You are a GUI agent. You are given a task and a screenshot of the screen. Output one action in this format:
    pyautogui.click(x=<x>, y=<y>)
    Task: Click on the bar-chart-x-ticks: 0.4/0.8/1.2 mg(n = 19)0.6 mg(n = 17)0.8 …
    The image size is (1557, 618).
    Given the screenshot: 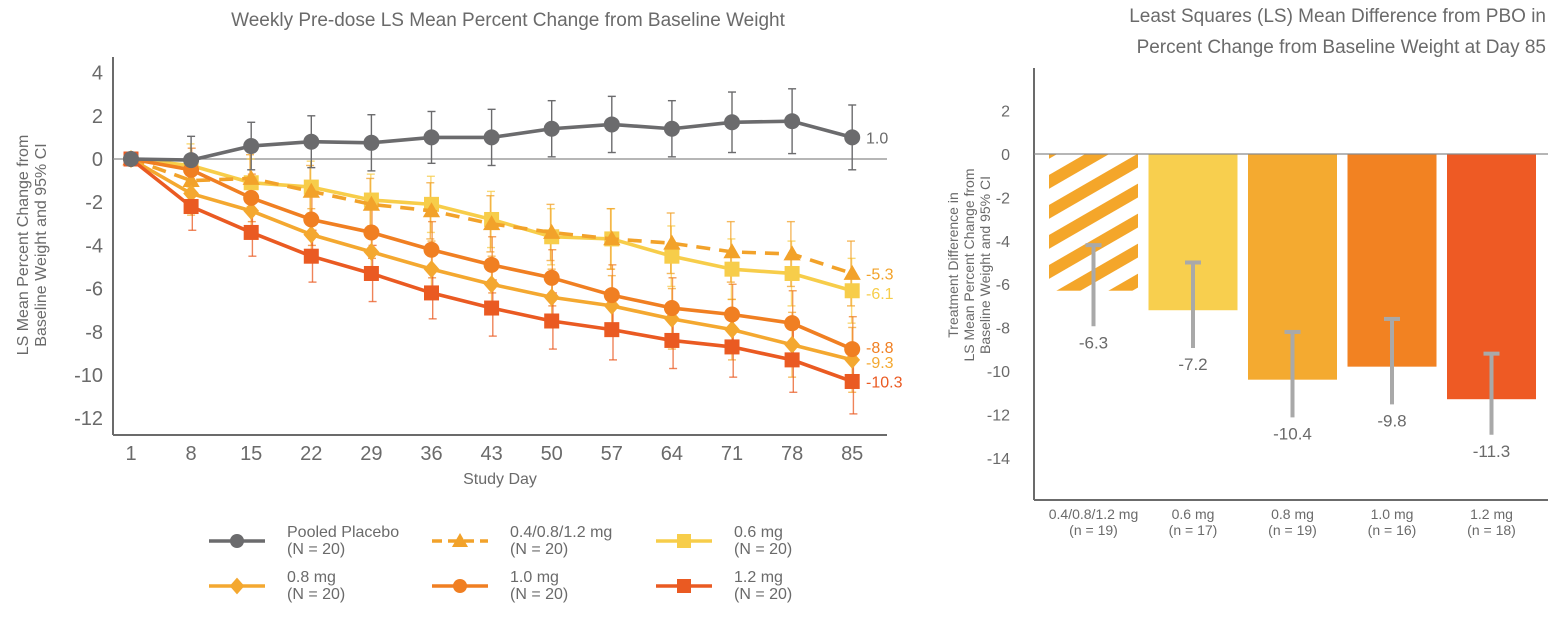 What is the action you would take?
    pyautogui.click(x=1282, y=522)
    